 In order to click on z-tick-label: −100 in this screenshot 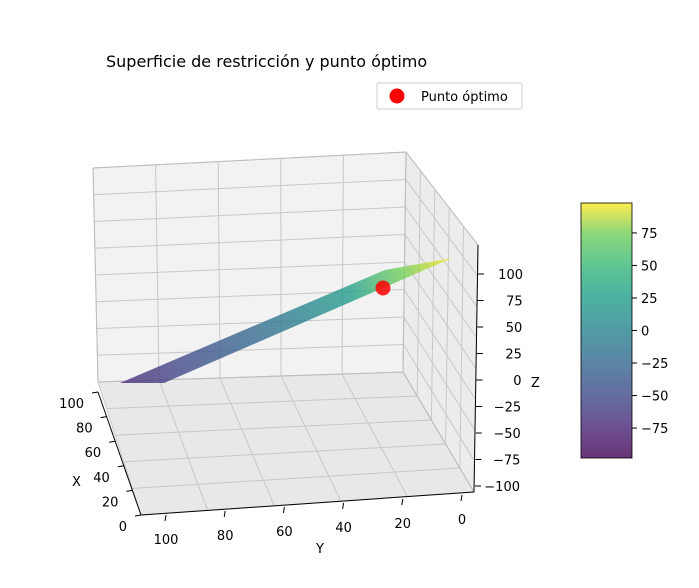, I will do `click(502, 487)`.